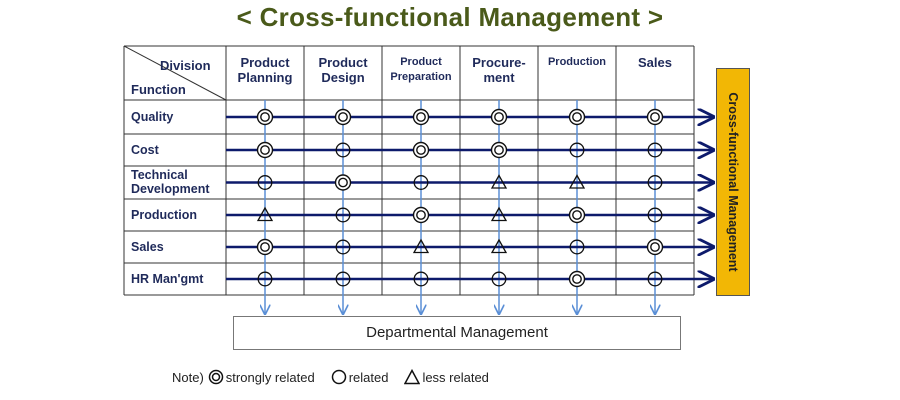  I want to click on row-label-1: Quality, so click(152, 117).